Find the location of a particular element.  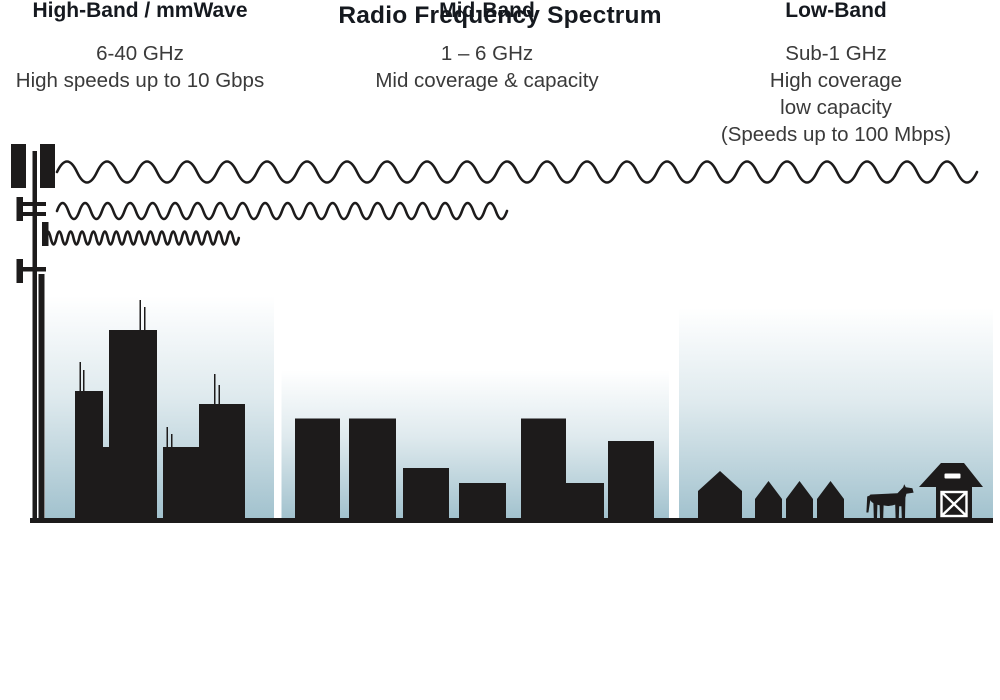

tower-pole is located at coordinates (41, 396).